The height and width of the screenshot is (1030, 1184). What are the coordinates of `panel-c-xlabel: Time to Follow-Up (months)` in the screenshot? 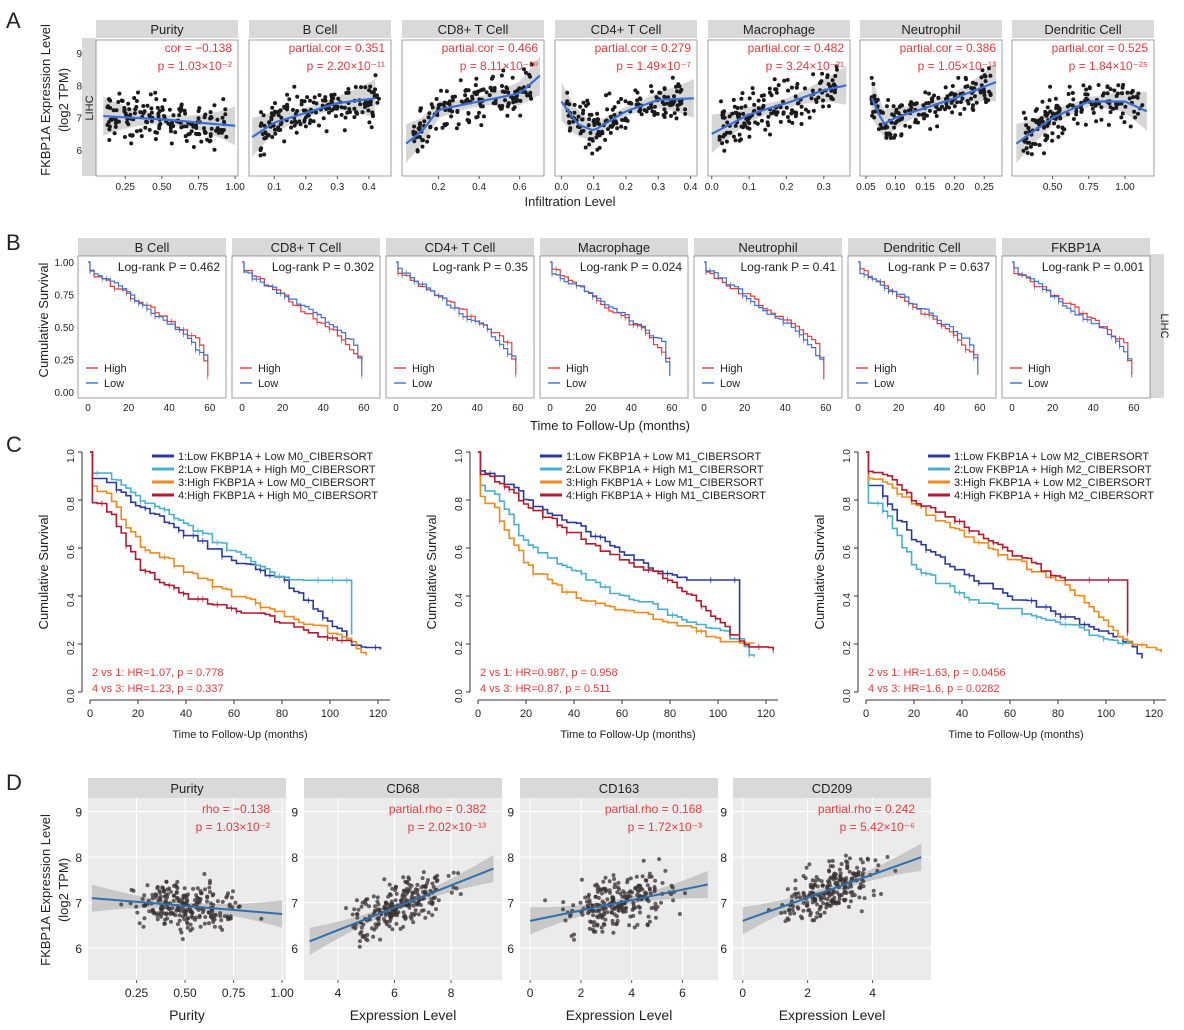 It's located at (1015, 735).